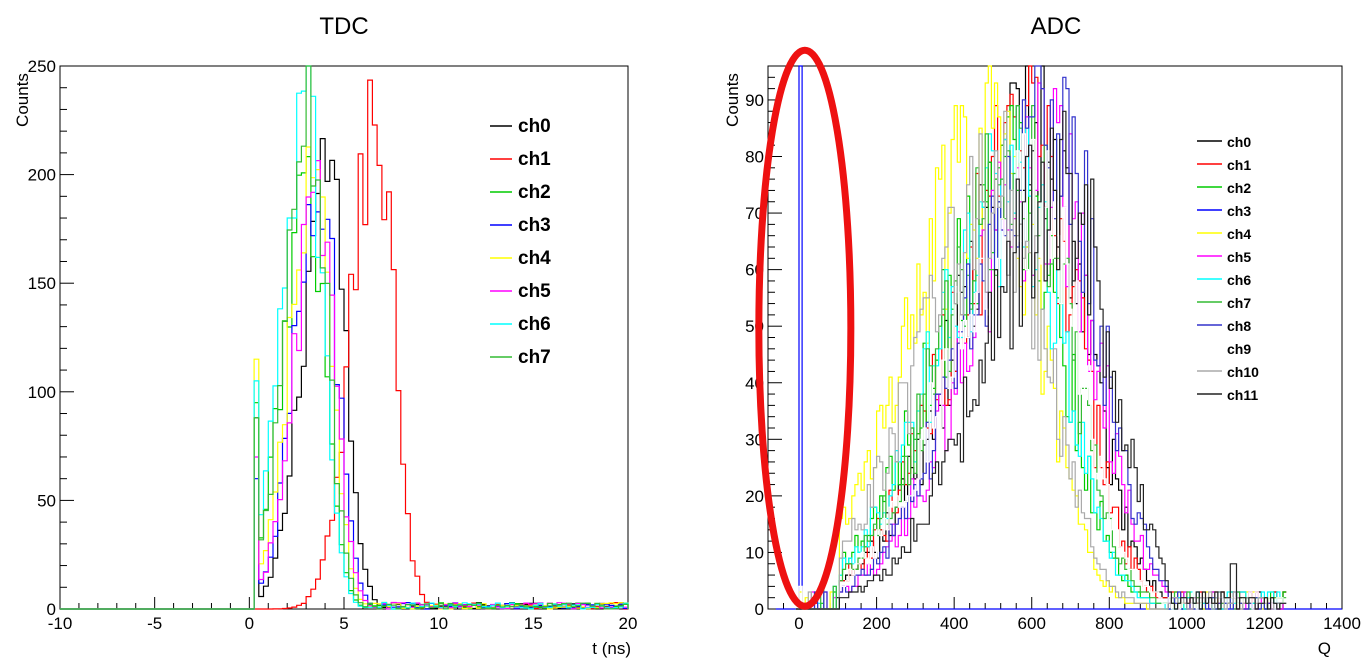  What do you see at coordinates (42, 283) in the screenshot?
I see `tdc-y-tick-label: 150` at bounding box center [42, 283].